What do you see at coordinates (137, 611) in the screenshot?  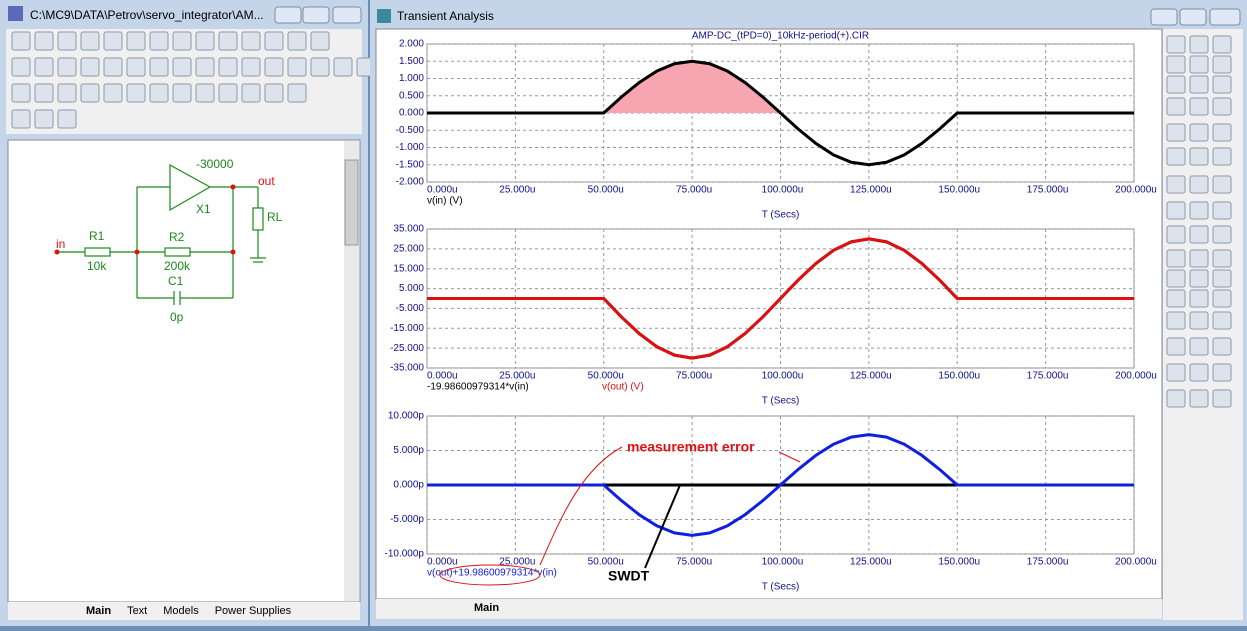 I see `tab: Text` at bounding box center [137, 611].